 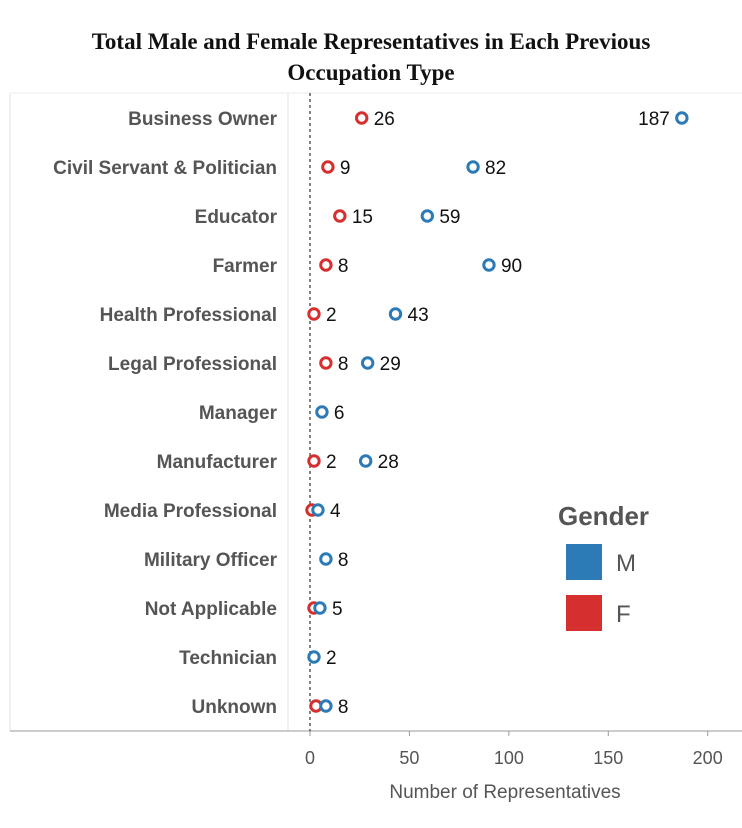 What do you see at coordinates (228, 658) in the screenshot?
I see `category-label-technician: Technician` at bounding box center [228, 658].